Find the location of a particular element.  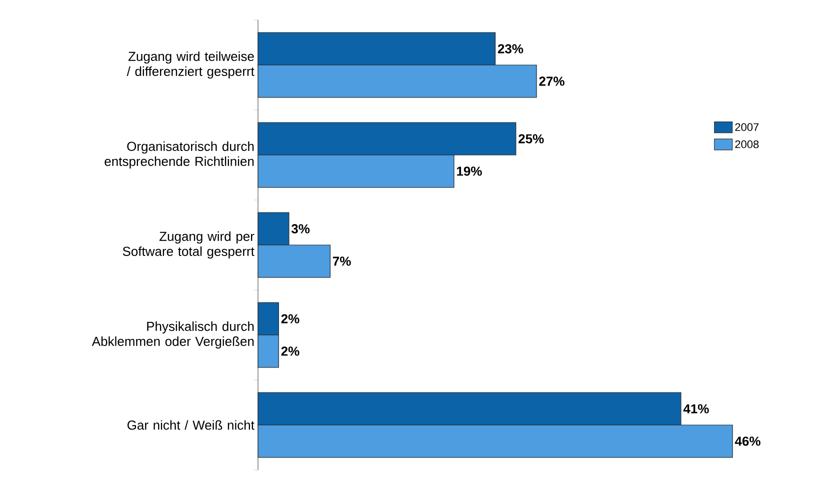

y-tick-label: Organisatorisch durch entsprechende Richtlinien is located at coordinates (179, 155).